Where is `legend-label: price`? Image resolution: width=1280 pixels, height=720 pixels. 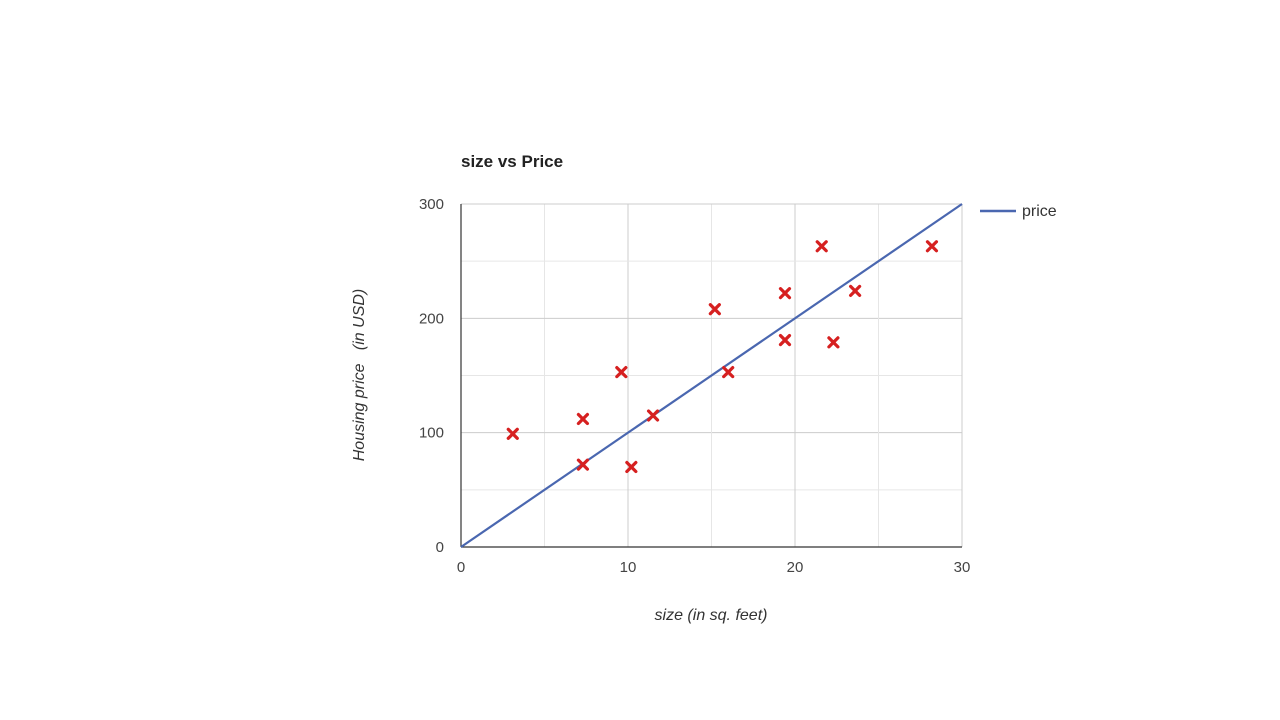 legend-label: price is located at coordinates (1039, 211).